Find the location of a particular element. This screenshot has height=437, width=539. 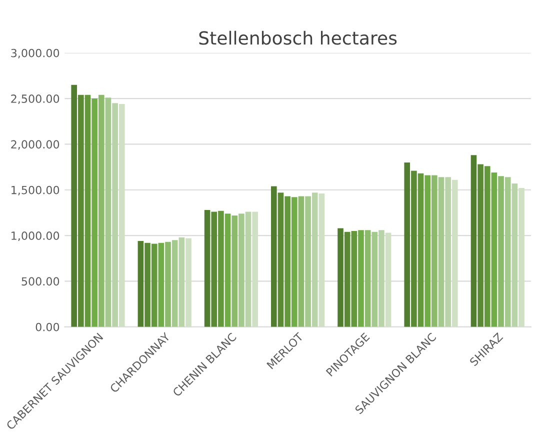

y-tick-label: 3,000.00 is located at coordinates (35, 53).